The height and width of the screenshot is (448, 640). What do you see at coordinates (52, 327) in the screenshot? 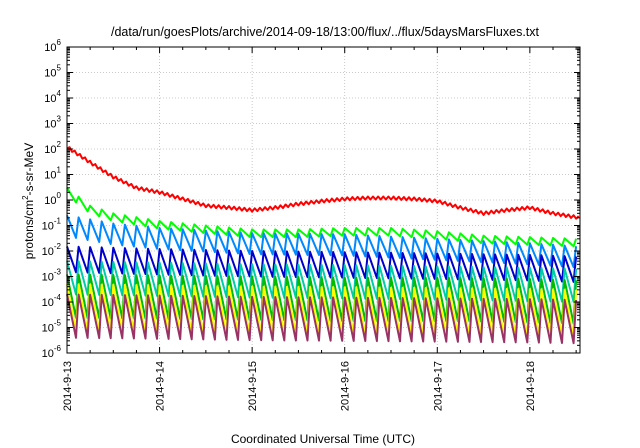
I see `y-tick-label: 10⁻⁵` at bounding box center [52, 327].